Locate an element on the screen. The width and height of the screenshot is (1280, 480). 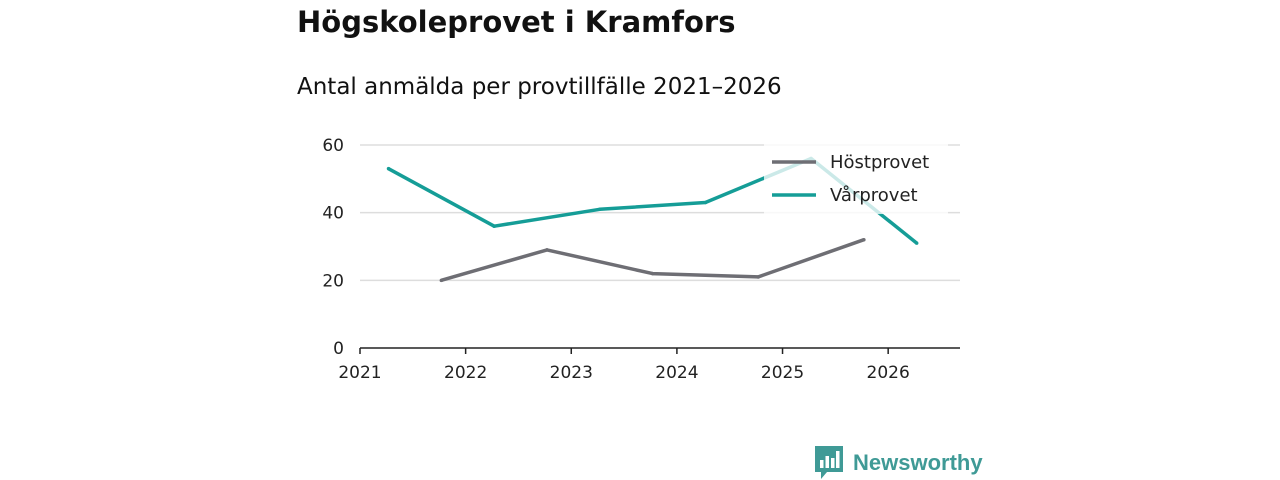
y-tick-label: 40 is located at coordinates (333, 214).